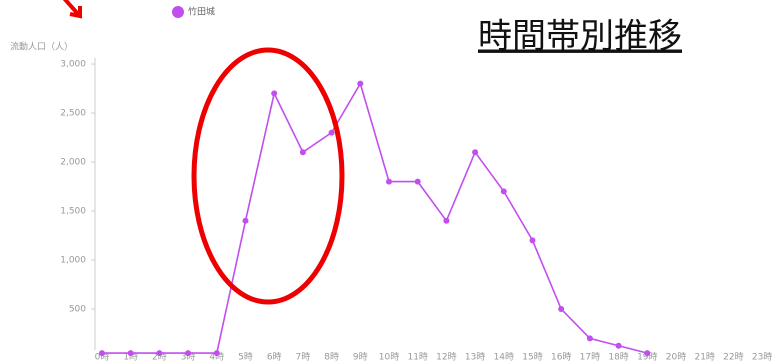 Image resolution: width=772 pixels, height=364 pixels. I want to click on x-tick-label: 20時, so click(676, 357).